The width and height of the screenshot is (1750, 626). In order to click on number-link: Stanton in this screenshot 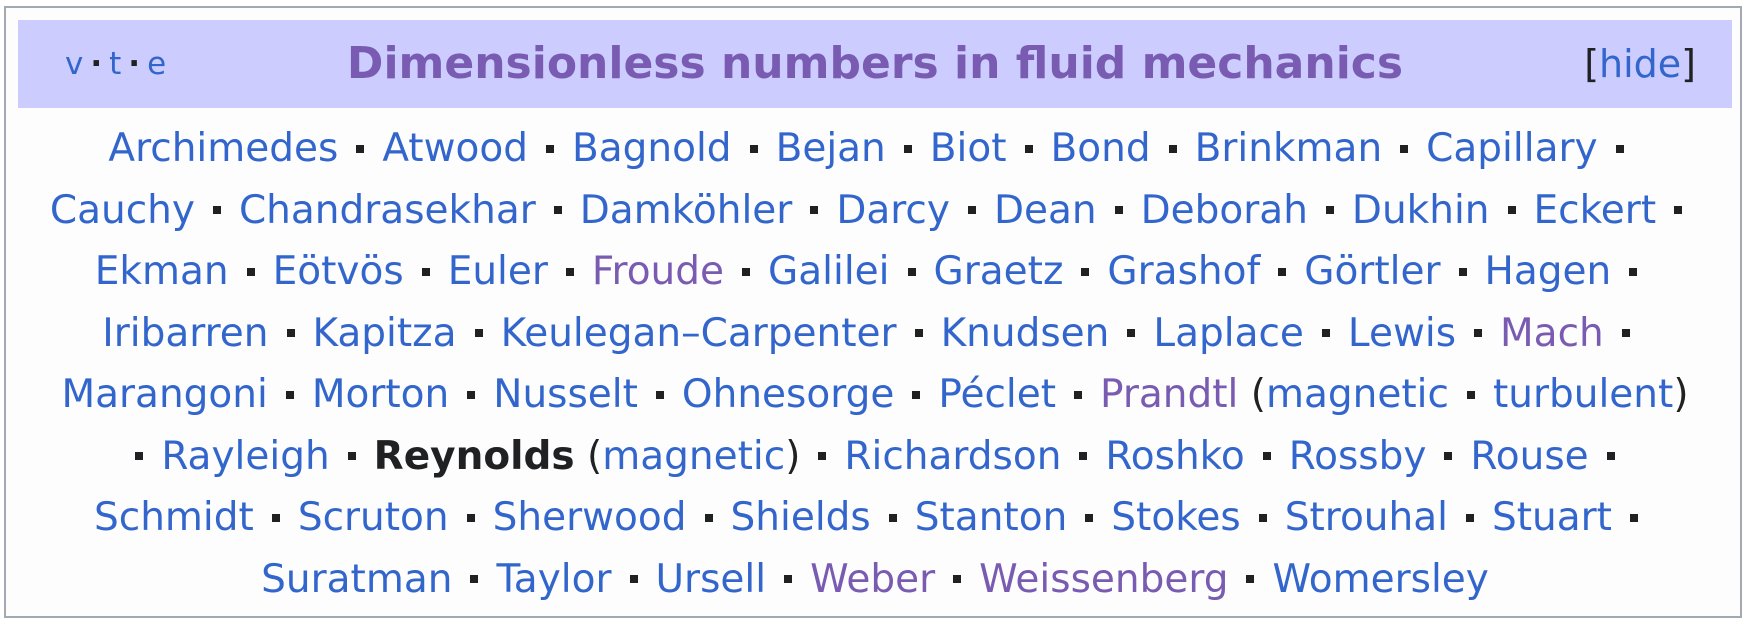, I will do `click(991, 517)`.